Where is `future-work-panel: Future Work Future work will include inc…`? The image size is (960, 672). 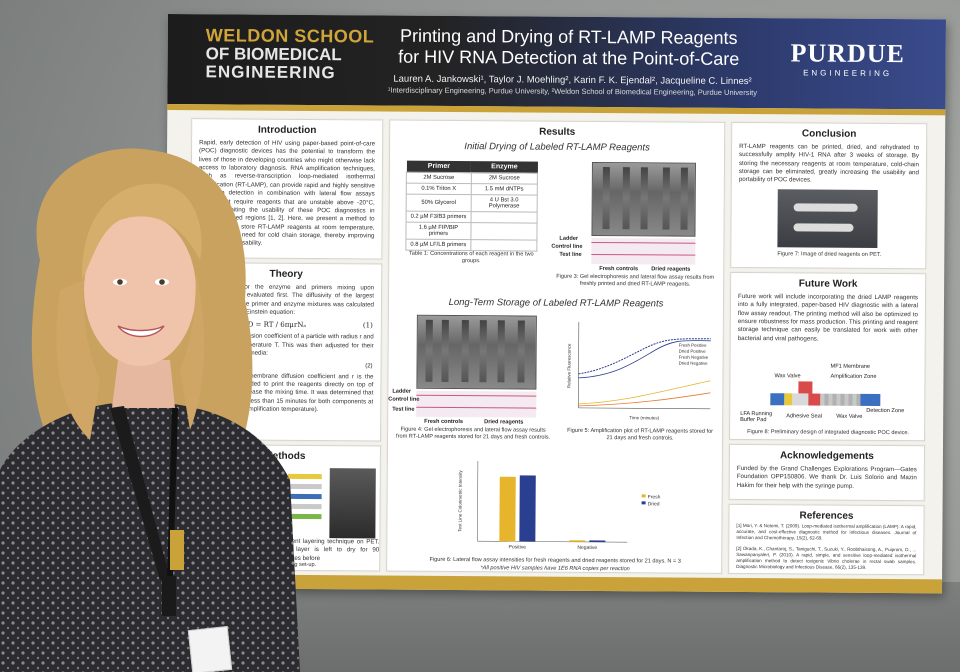
future-work-panel: Future Work Future work will include inc… is located at coordinates (828, 356).